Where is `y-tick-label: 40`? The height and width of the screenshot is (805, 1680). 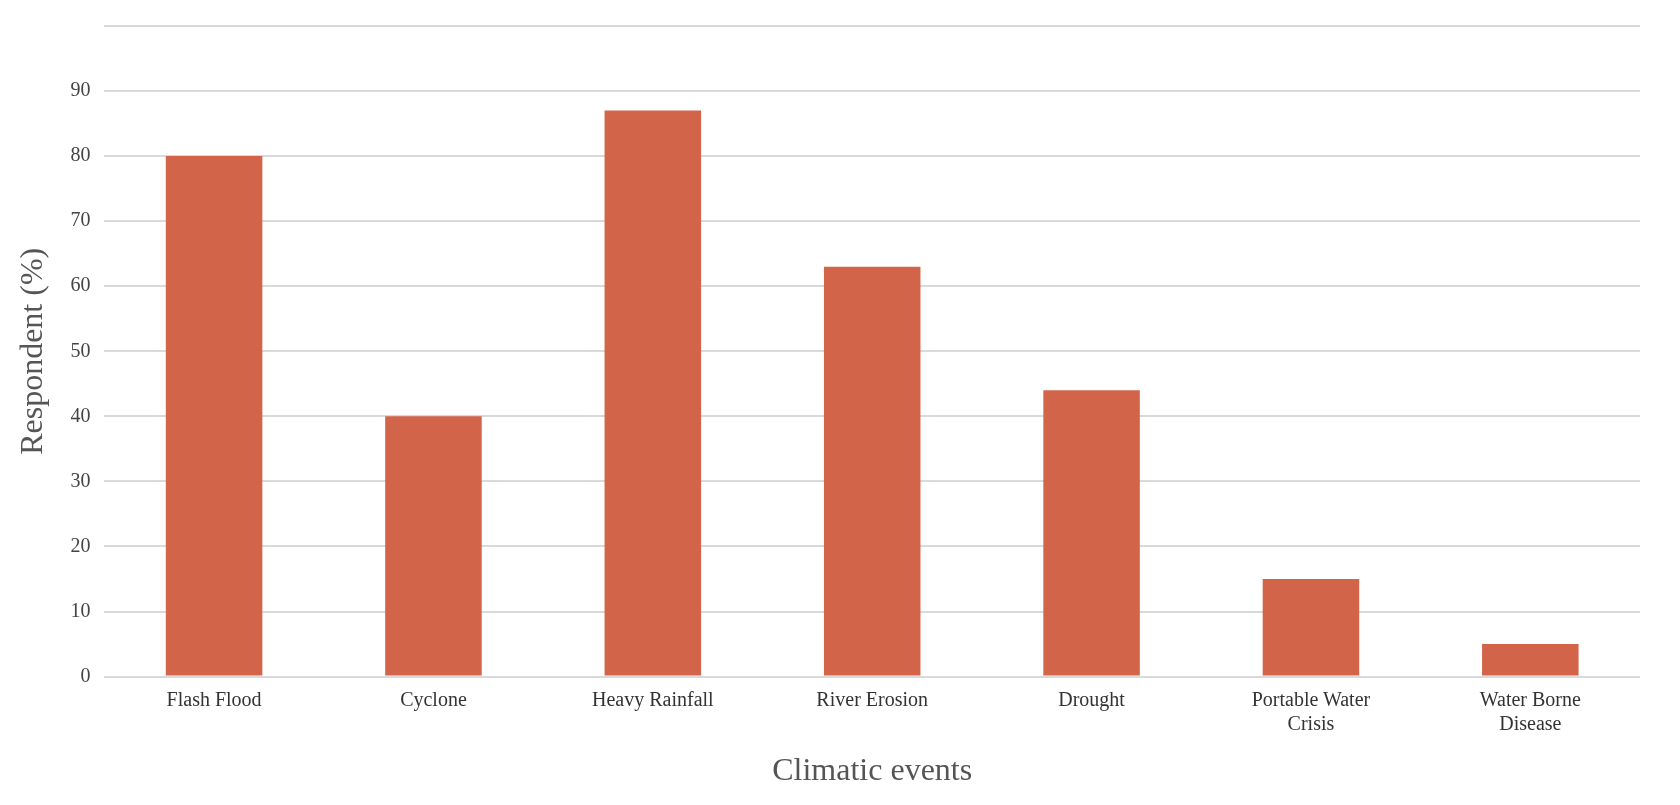 y-tick-label: 40 is located at coordinates (80, 414).